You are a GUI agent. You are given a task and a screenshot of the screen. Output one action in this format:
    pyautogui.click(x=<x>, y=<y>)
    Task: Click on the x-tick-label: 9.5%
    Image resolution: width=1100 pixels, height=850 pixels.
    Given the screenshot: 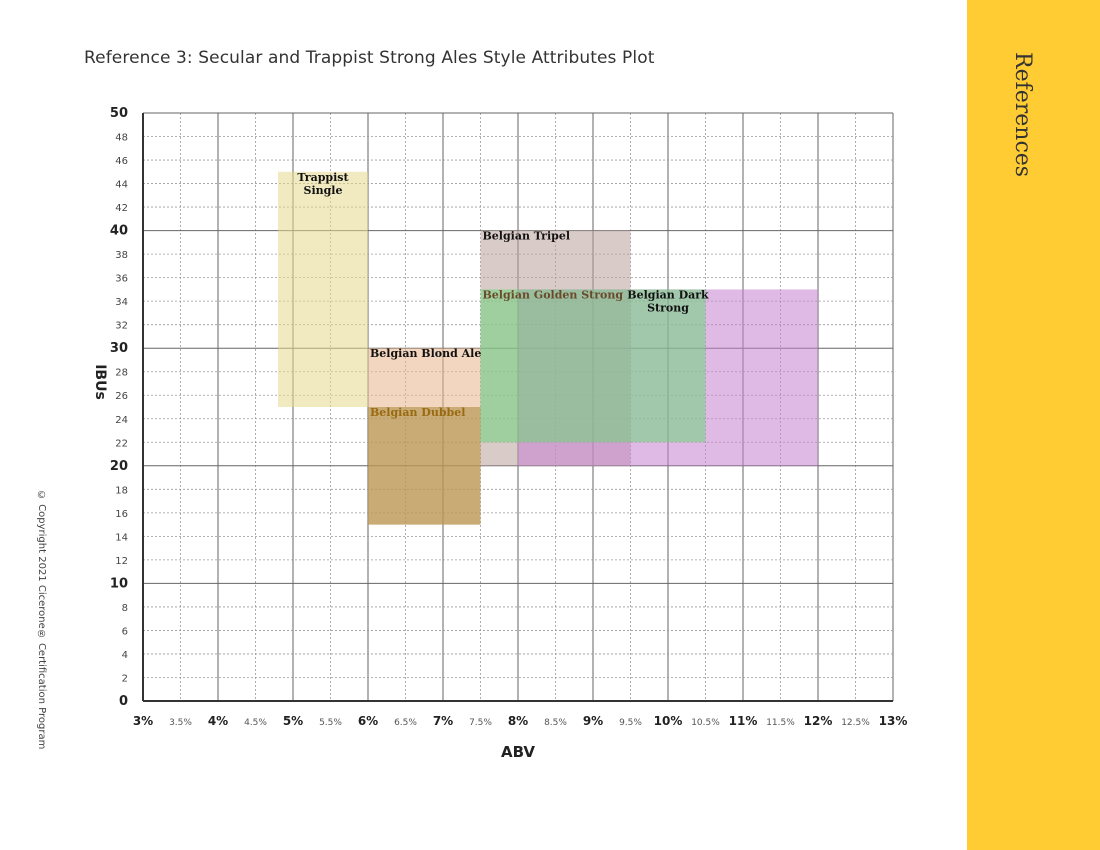 What is the action you would take?
    pyautogui.click(x=630, y=723)
    